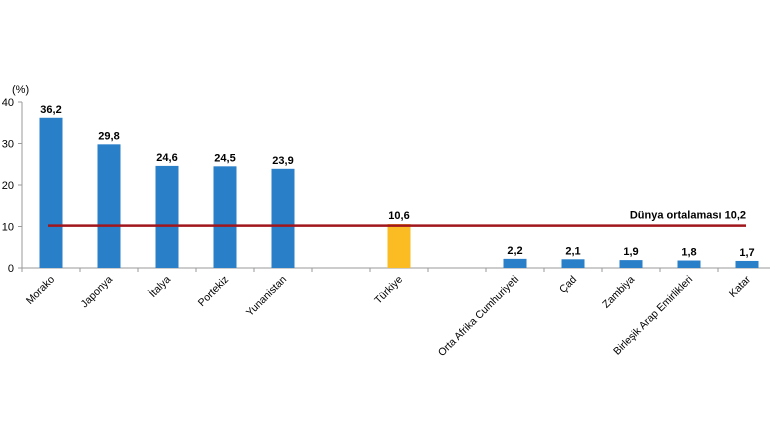 Image resolution: width=780 pixels, height=440 pixels. I want to click on bar-morako, so click(51, 193).